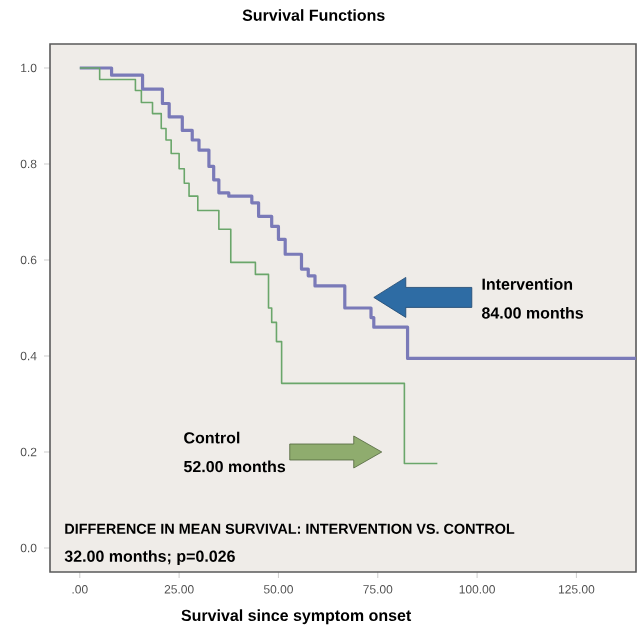 Image resolution: width=640 pixels, height=640 pixels. What do you see at coordinates (235, 466) in the screenshot?
I see `annotation: 52.00 months` at bounding box center [235, 466].